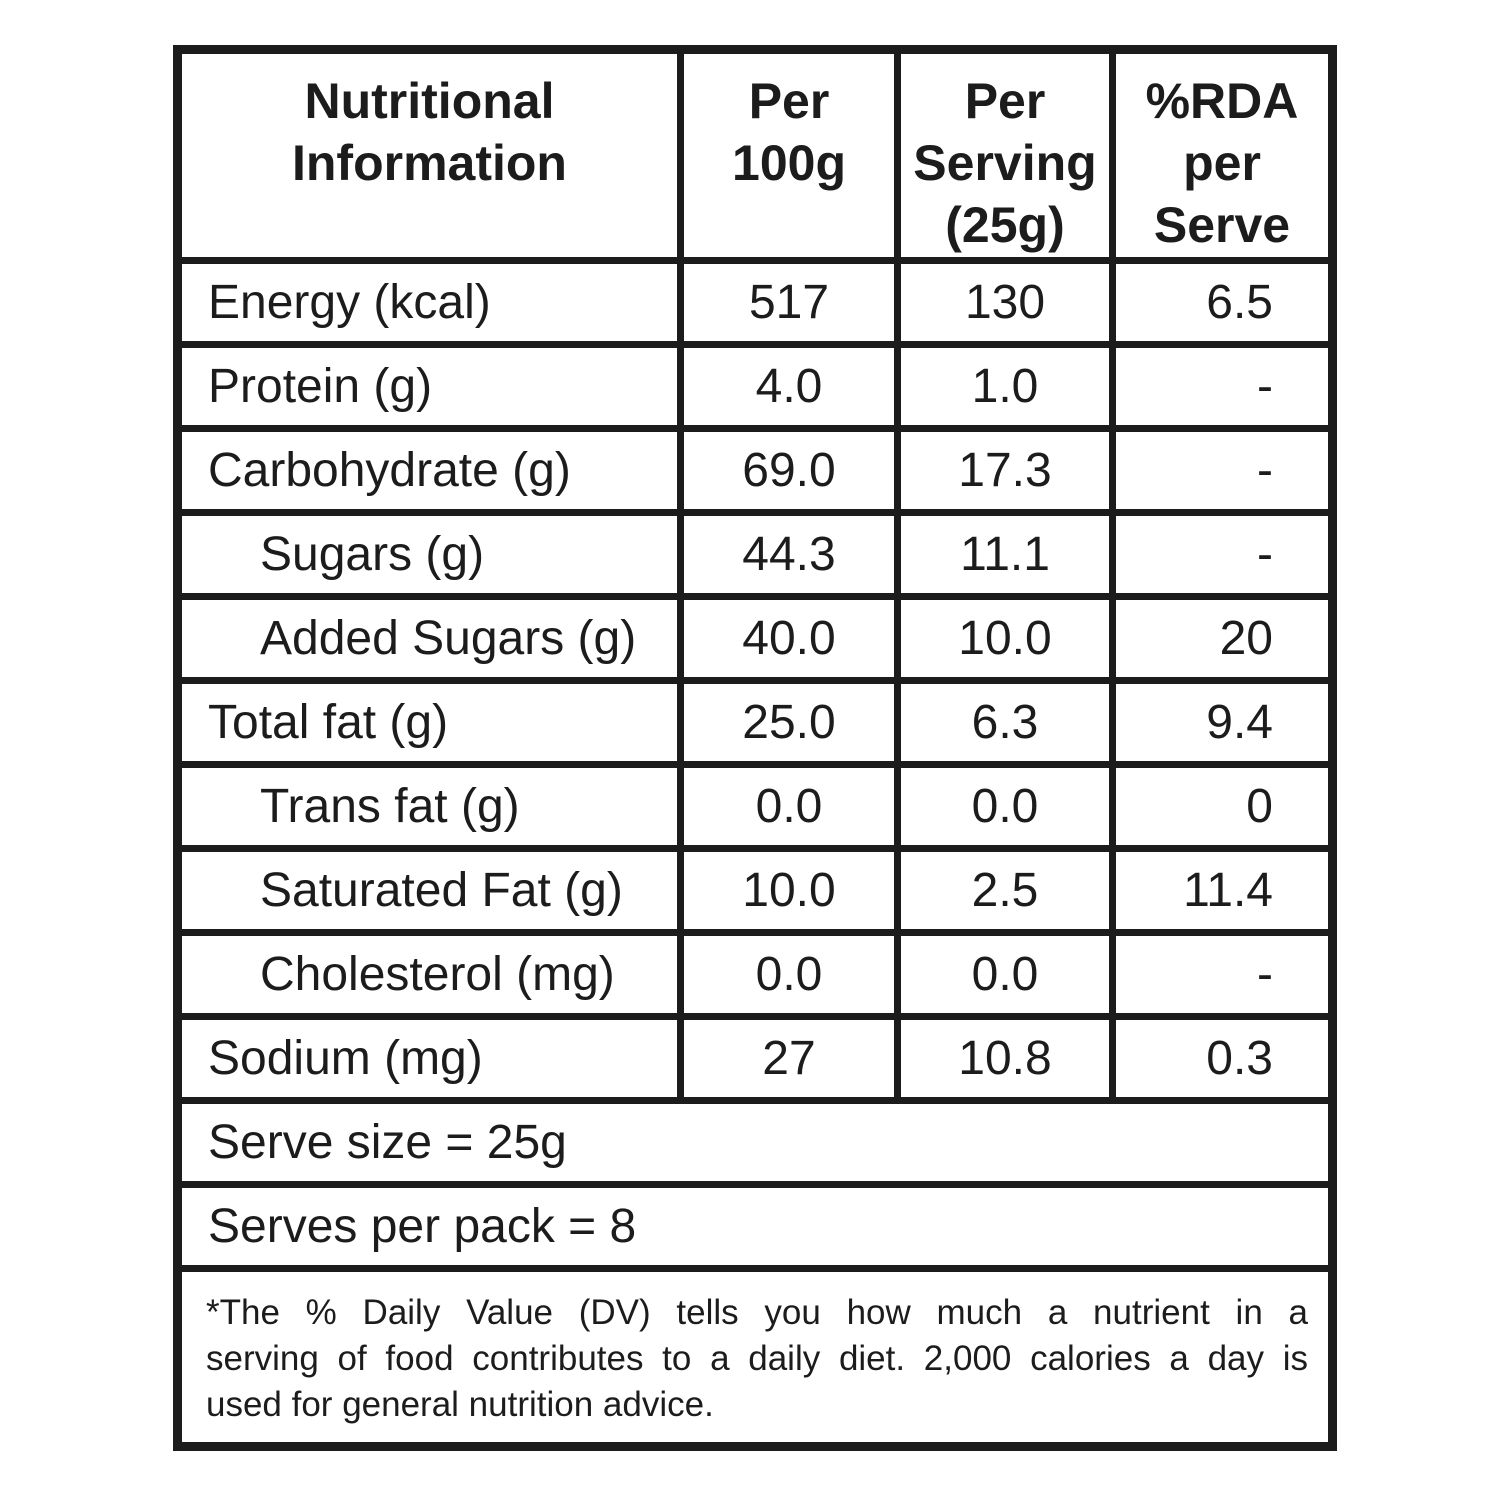  What do you see at coordinates (460, 1404) in the screenshot?
I see `footnote-line: used for general nutrition advice.` at bounding box center [460, 1404].